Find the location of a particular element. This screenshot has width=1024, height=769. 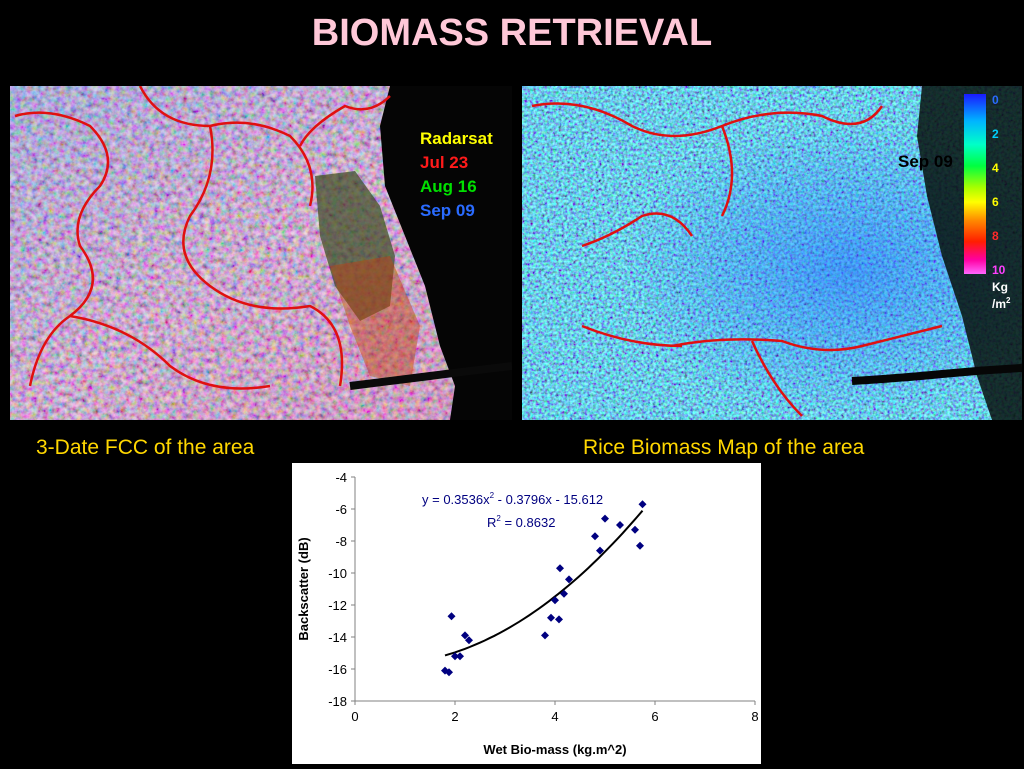

x-tick-label: 0 is located at coordinates (354, 716).